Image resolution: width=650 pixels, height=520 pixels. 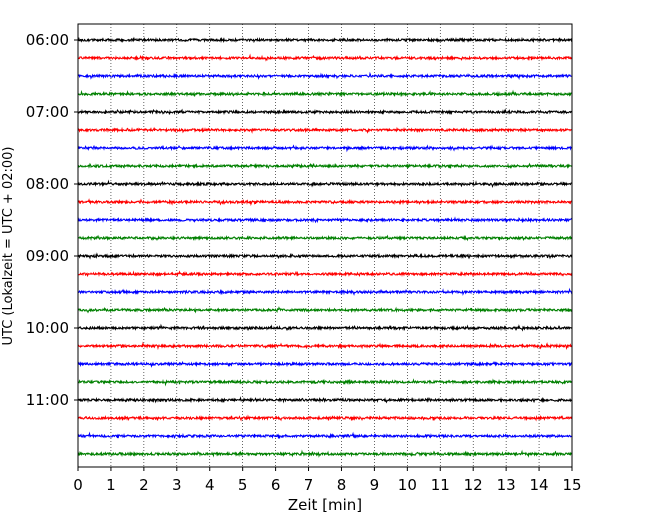 What do you see at coordinates (52, 220) in the screenshot?
I see `y-axis-ticks: 06:00 07:00 08:00 09:00 10:00 11:00` at bounding box center [52, 220].